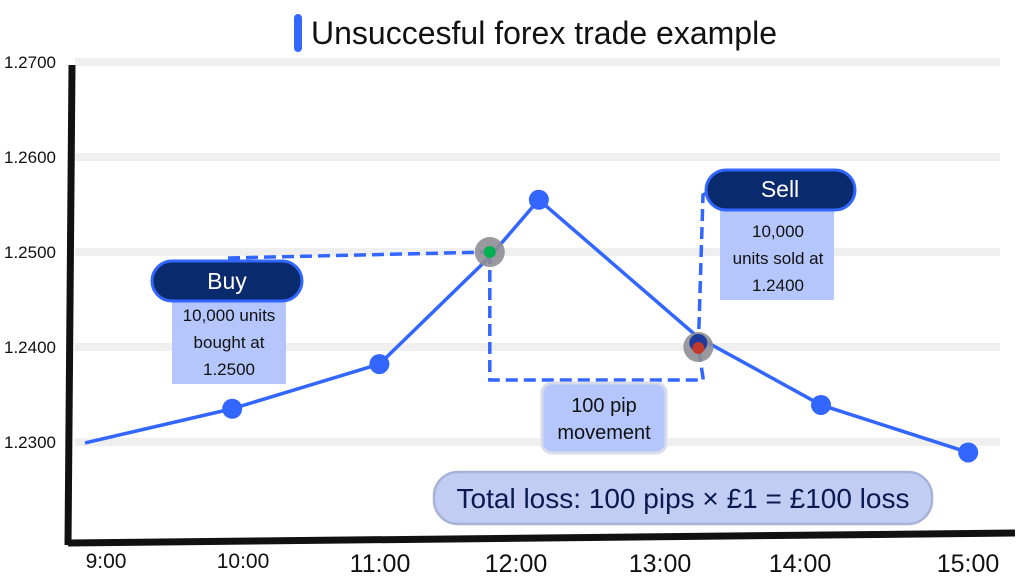 Image resolution: width=1025 pixels, height=585 pixels. I want to click on x-tick-label: 15:00, so click(968, 564).